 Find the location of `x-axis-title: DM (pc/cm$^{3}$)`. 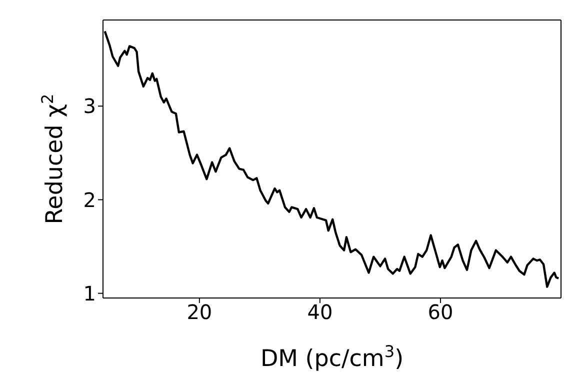

x-axis-title: DM (pc/cm$^{3}$) is located at coordinates (332, 357).